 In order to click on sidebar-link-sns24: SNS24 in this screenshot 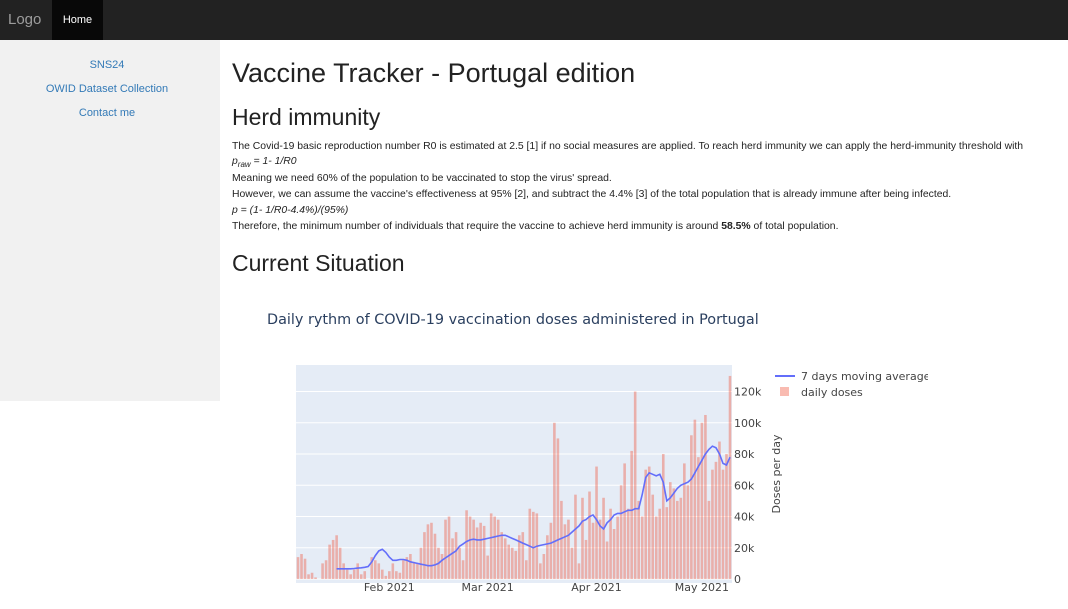, I will do `click(107, 65)`.